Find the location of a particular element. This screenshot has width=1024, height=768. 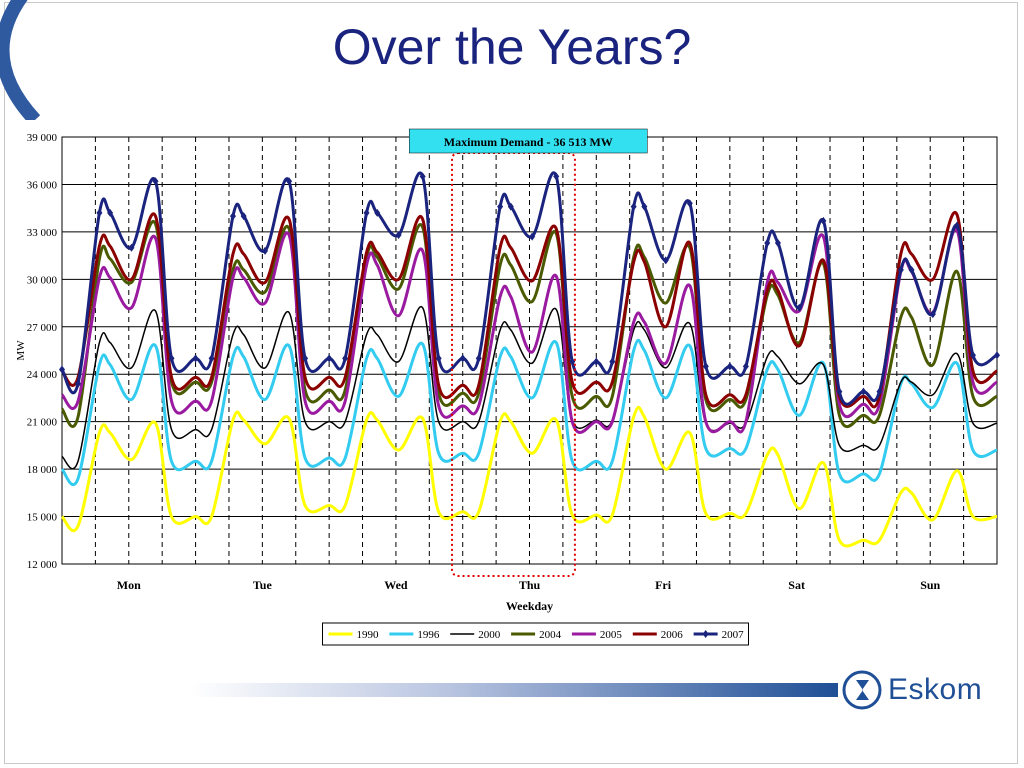

x-tick-label: Fri is located at coordinates (663, 585).